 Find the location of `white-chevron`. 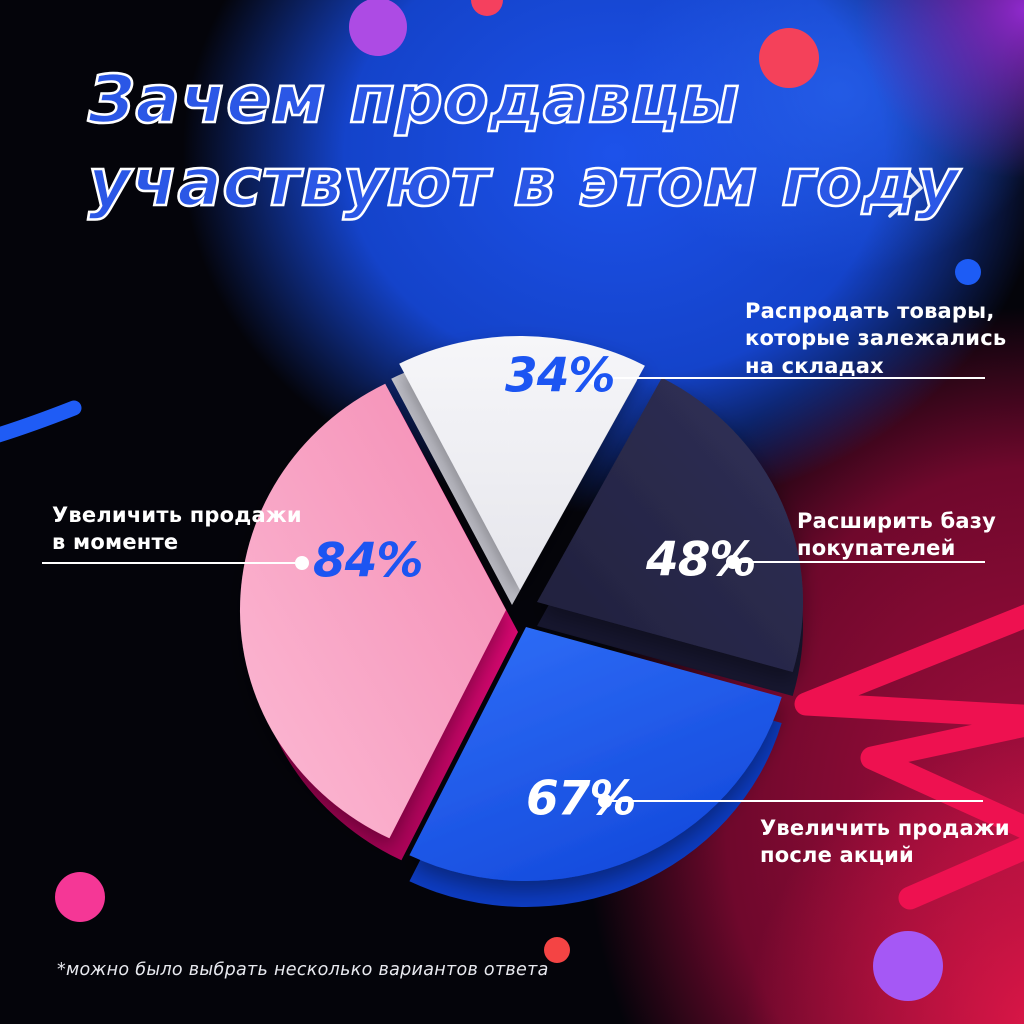

white-chevron is located at coordinates (905, 193).